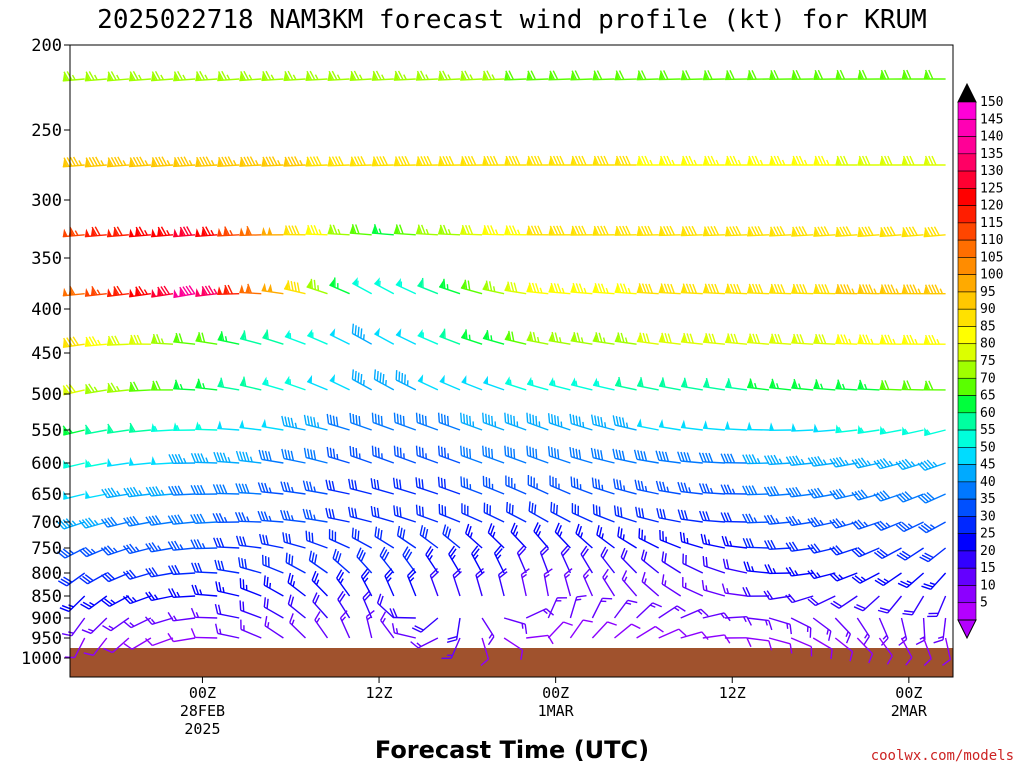  Describe the element at coordinates (988, 447) in the screenshot. I see `colorbar-tick-label: 50` at that location.